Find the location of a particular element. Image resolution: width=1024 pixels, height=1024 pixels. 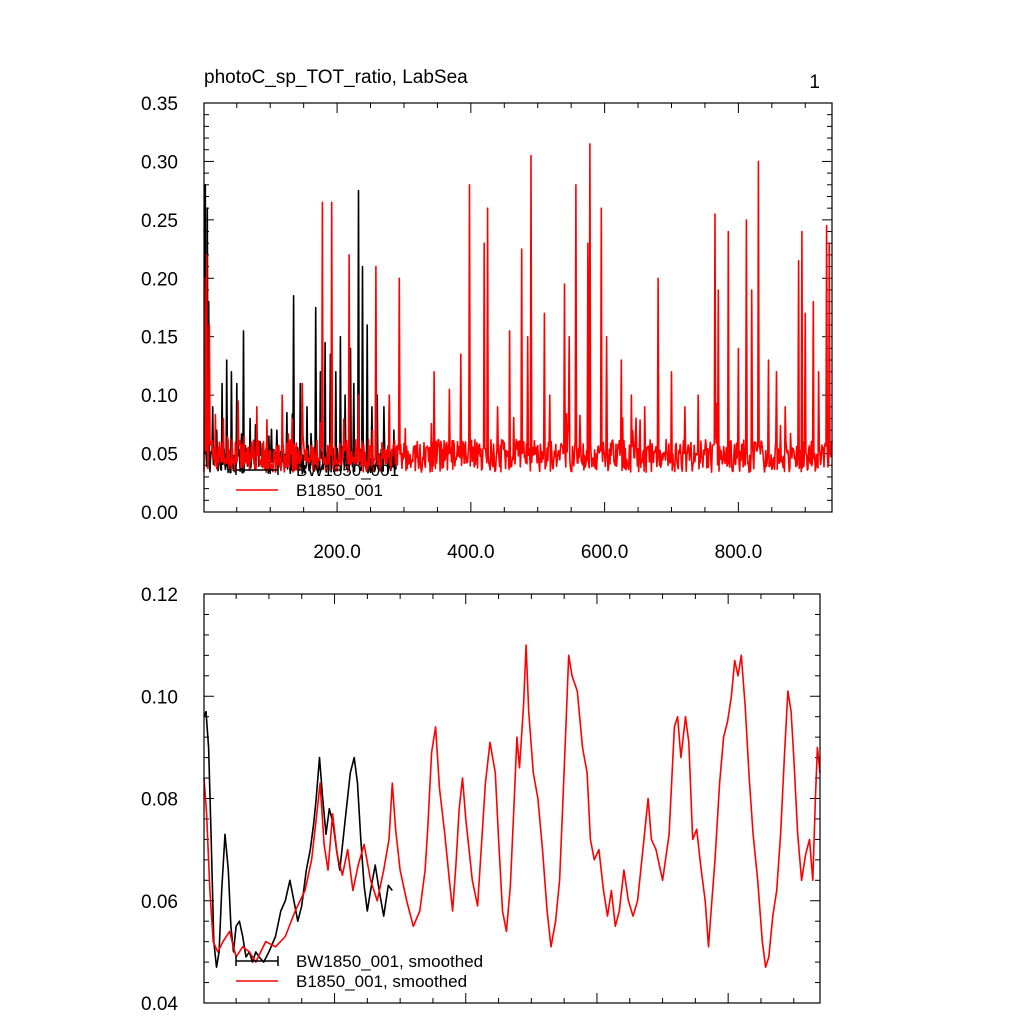

y-tick-label: 0.25 is located at coordinates (159, 221).